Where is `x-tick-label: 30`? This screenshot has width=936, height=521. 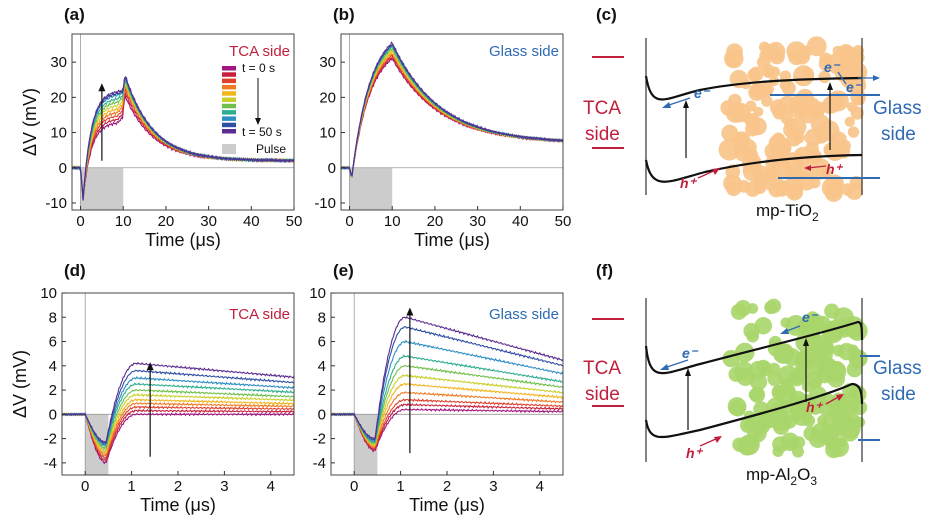 x-tick-label: 30 is located at coordinates (208, 221).